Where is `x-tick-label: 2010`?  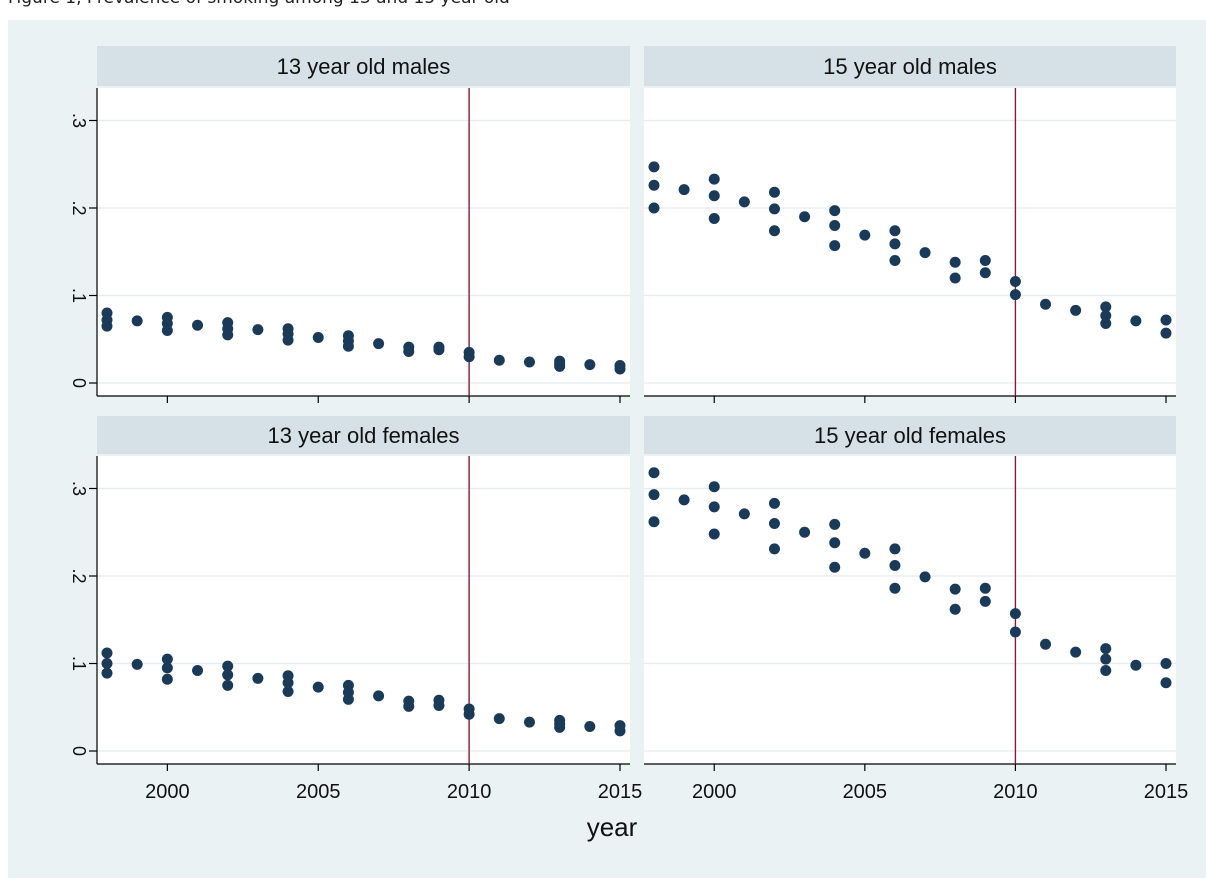
x-tick-label: 2010 is located at coordinates (1015, 792).